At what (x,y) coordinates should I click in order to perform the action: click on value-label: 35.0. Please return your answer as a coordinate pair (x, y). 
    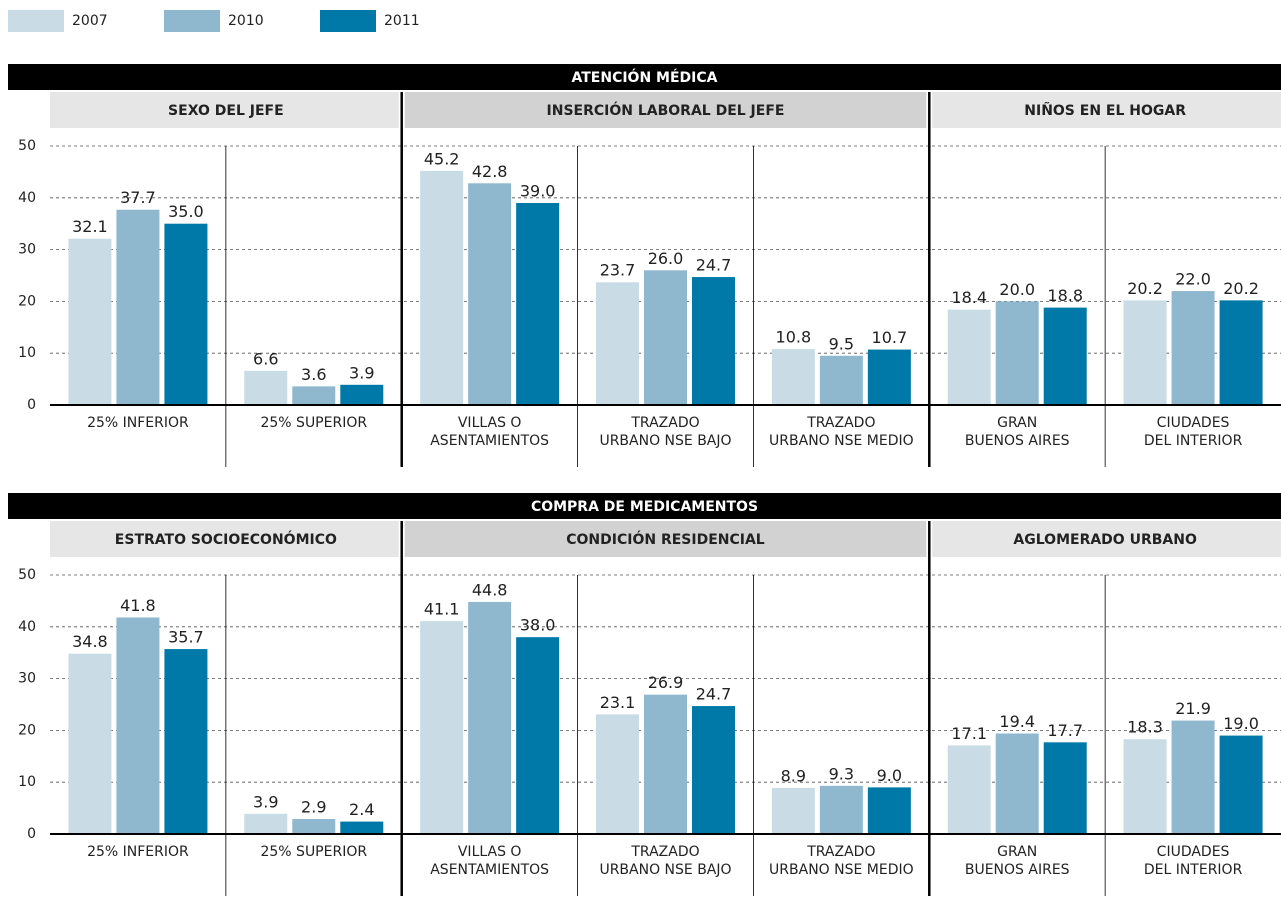
    Looking at the image, I should click on (186, 211).